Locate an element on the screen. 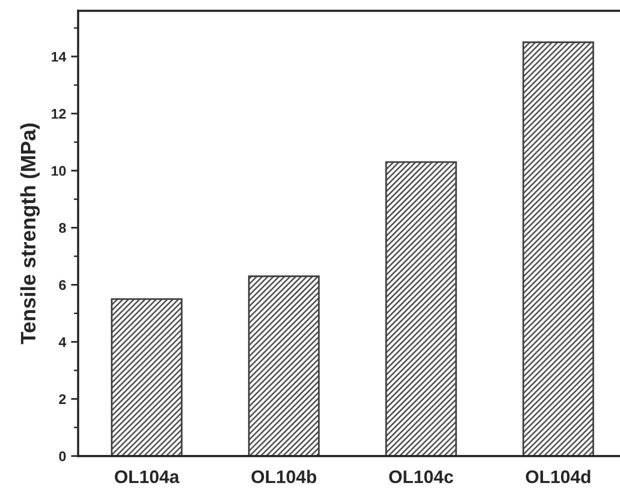  y-tick-label: 4 is located at coordinates (62, 342).